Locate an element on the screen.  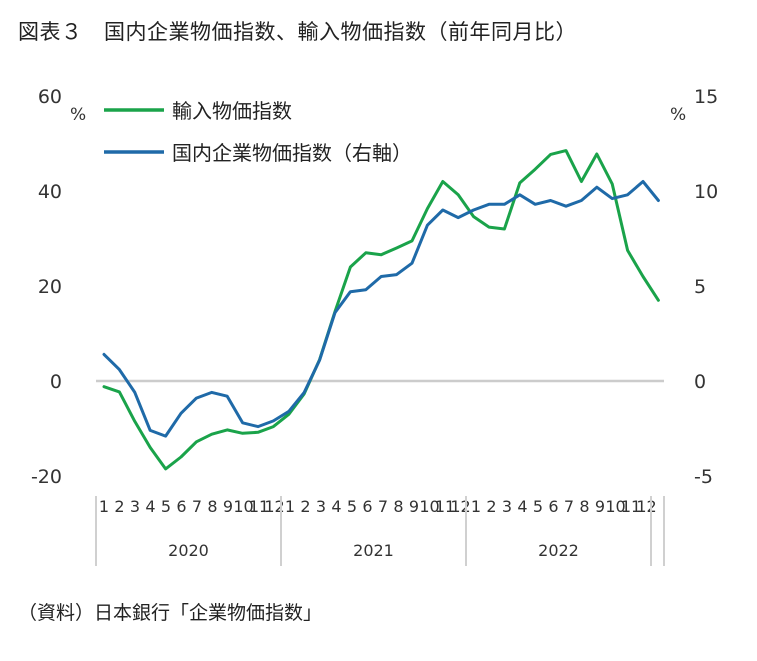
legend-label: 輸入物価指数 is located at coordinates (232, 111).